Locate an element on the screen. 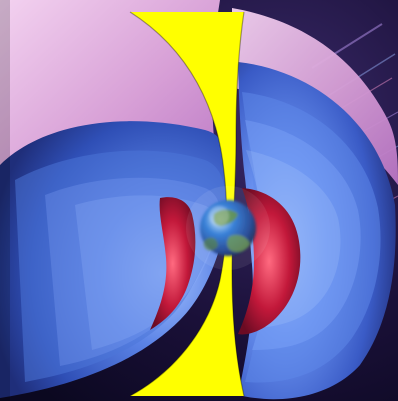 The image size is (398, 401). left-vignette is located at coordinates (5, 200).